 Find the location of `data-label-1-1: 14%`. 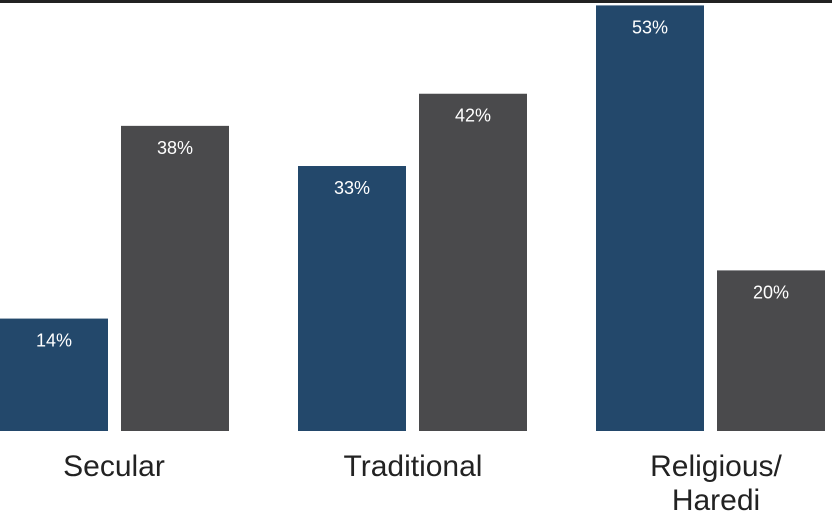

data-label-1-1: 14% is located at coordinates (54, 341).